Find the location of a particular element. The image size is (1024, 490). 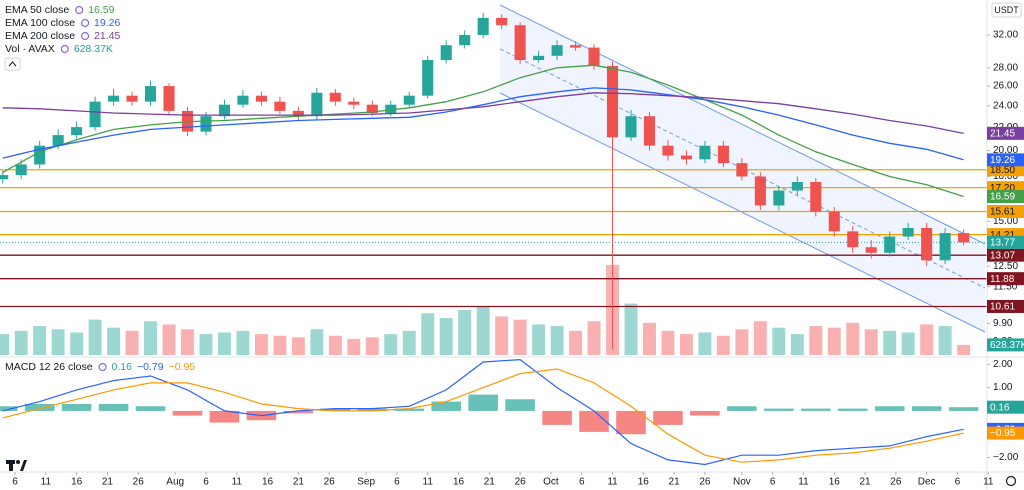

logo-part is located at coordinates (11, 465).